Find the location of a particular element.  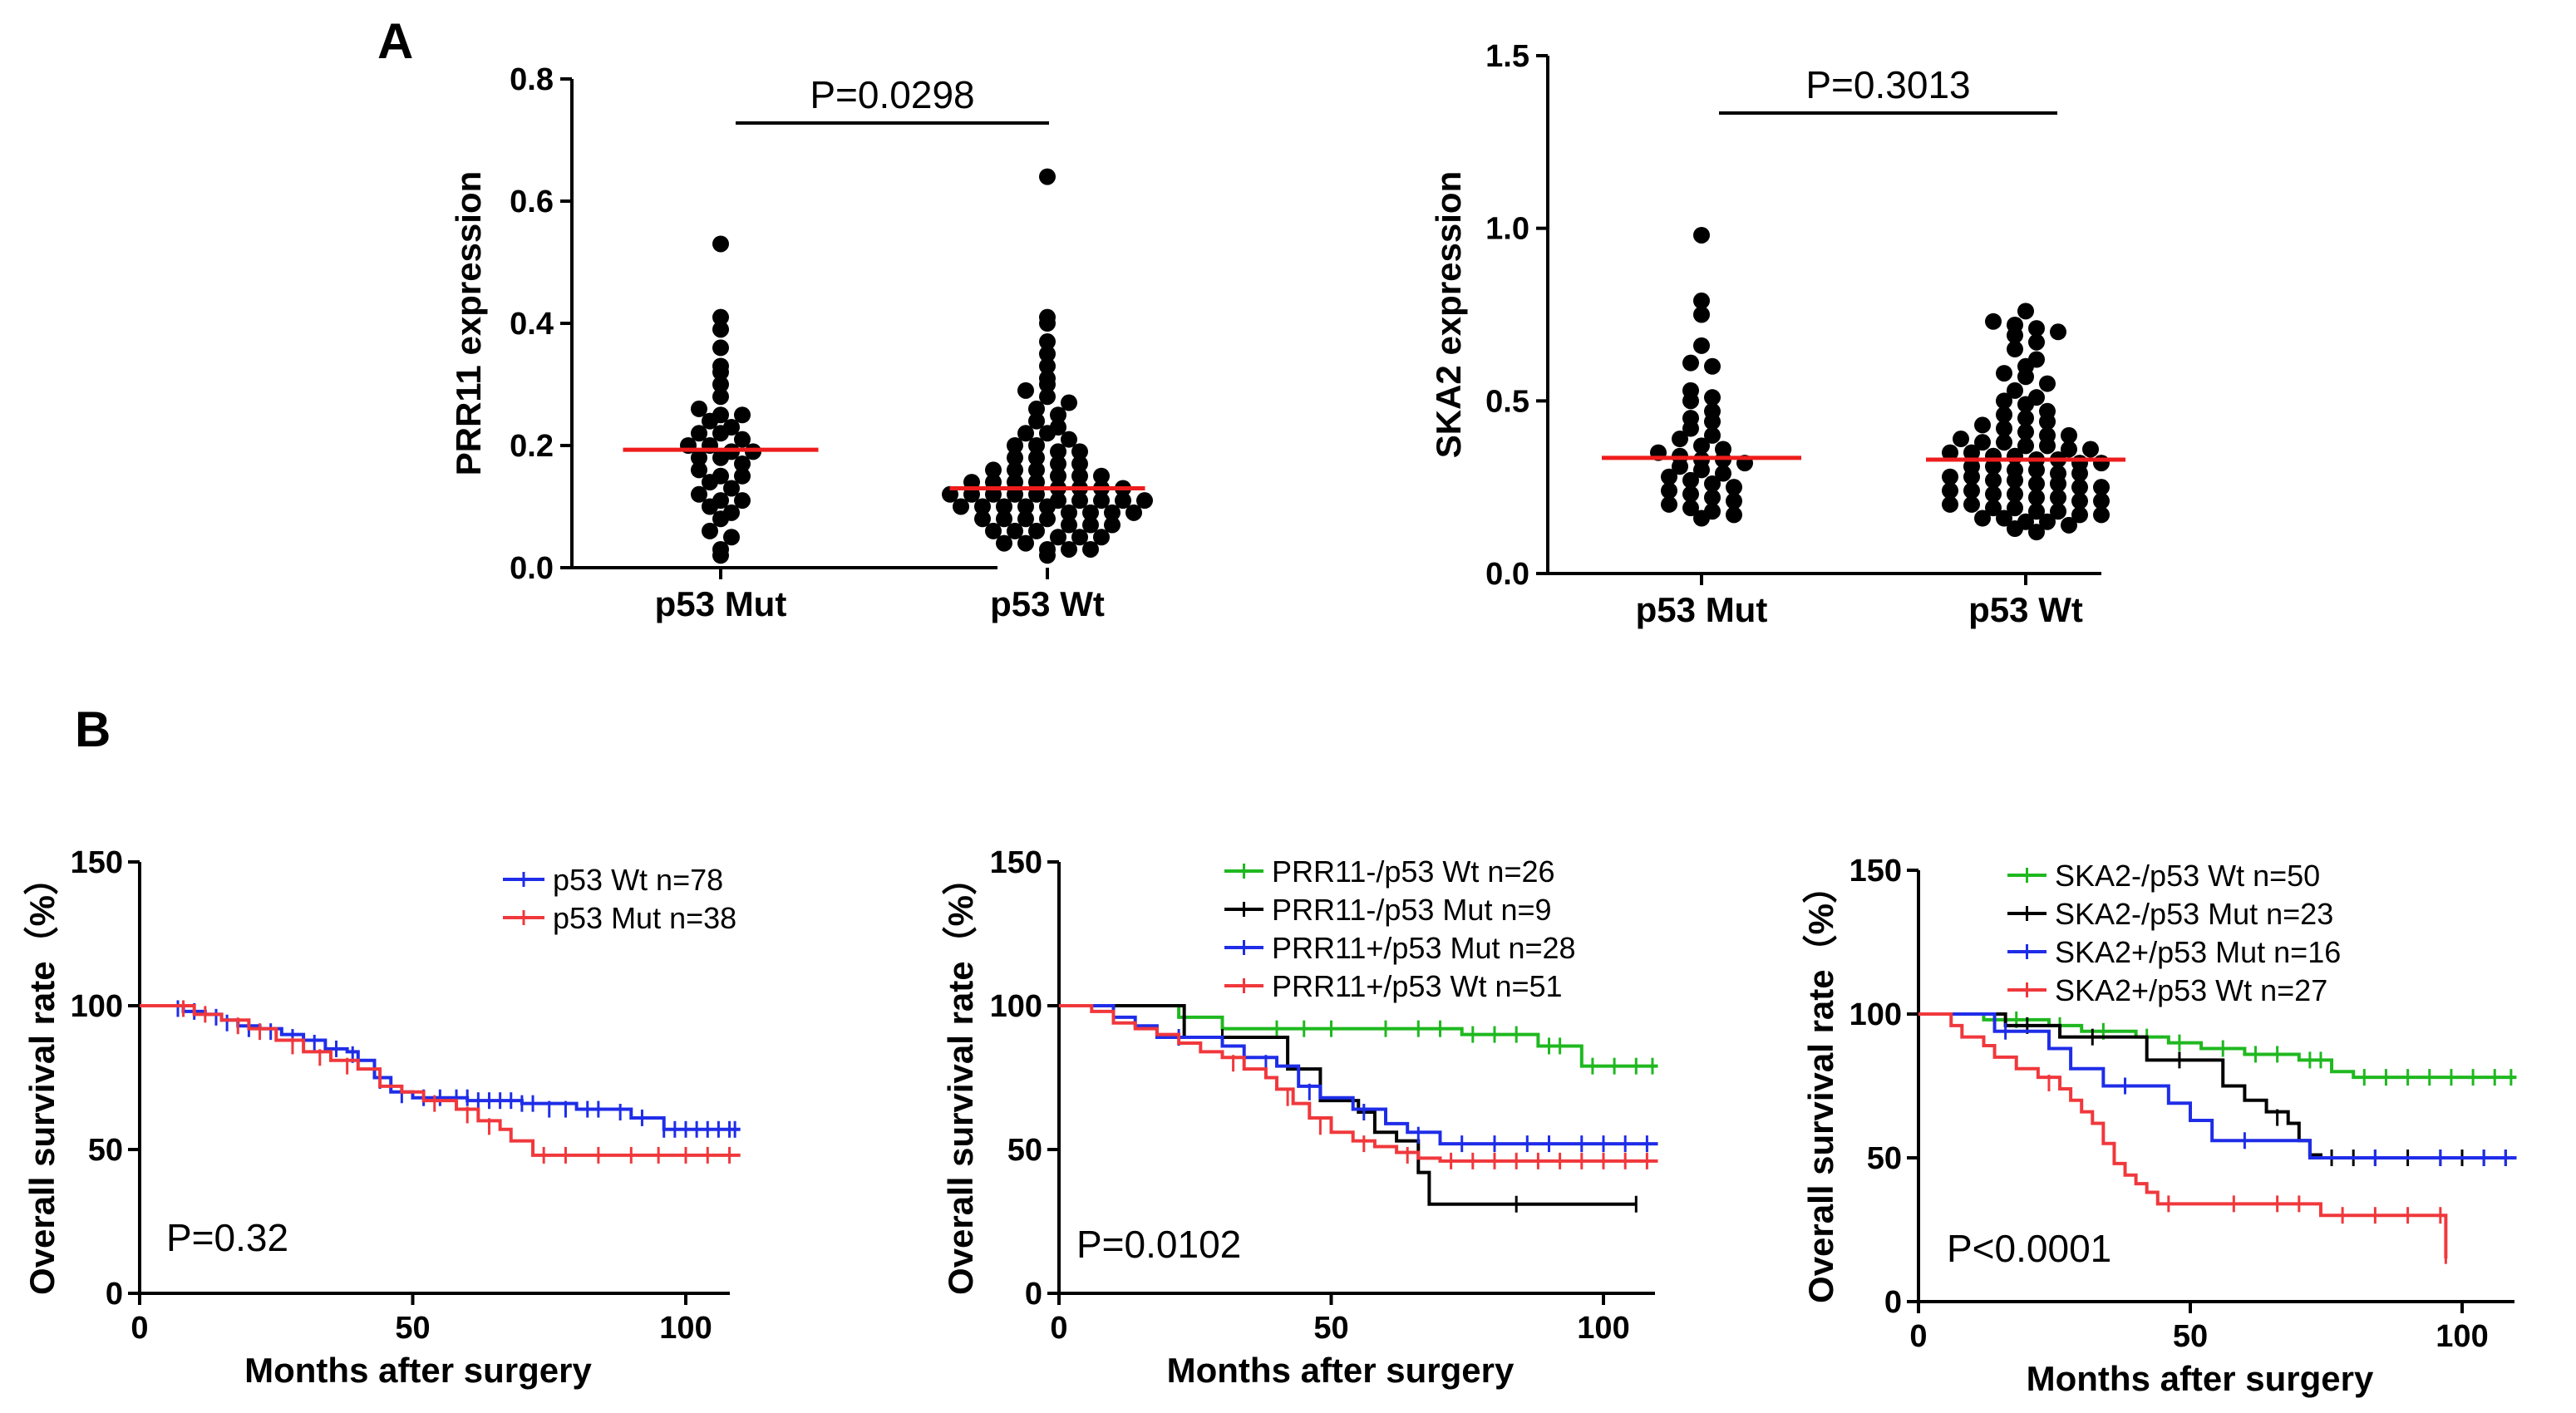

y-tick-label: 50 is located at coordinates (105, 1151).